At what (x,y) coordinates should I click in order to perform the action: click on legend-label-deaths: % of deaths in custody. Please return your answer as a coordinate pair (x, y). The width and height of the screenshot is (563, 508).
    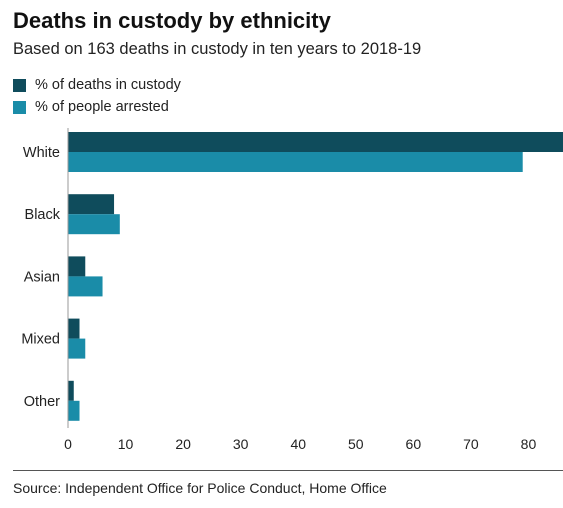
    Looking at the image, I should click on (108, 85).